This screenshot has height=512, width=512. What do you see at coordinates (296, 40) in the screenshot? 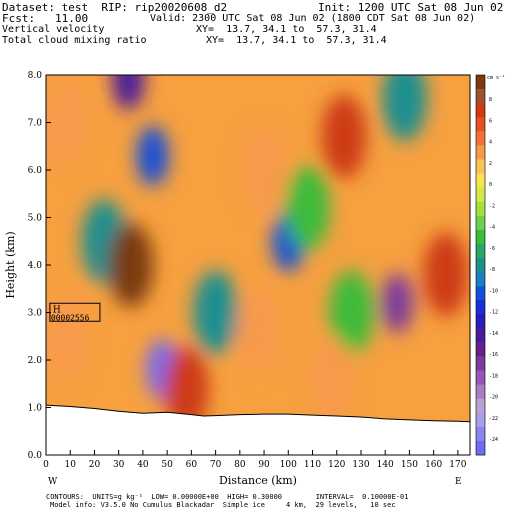
I see `field2-xy: XY= 13.7, 34.1 to 57.3, 31.4` at bounding box center [296, 40].